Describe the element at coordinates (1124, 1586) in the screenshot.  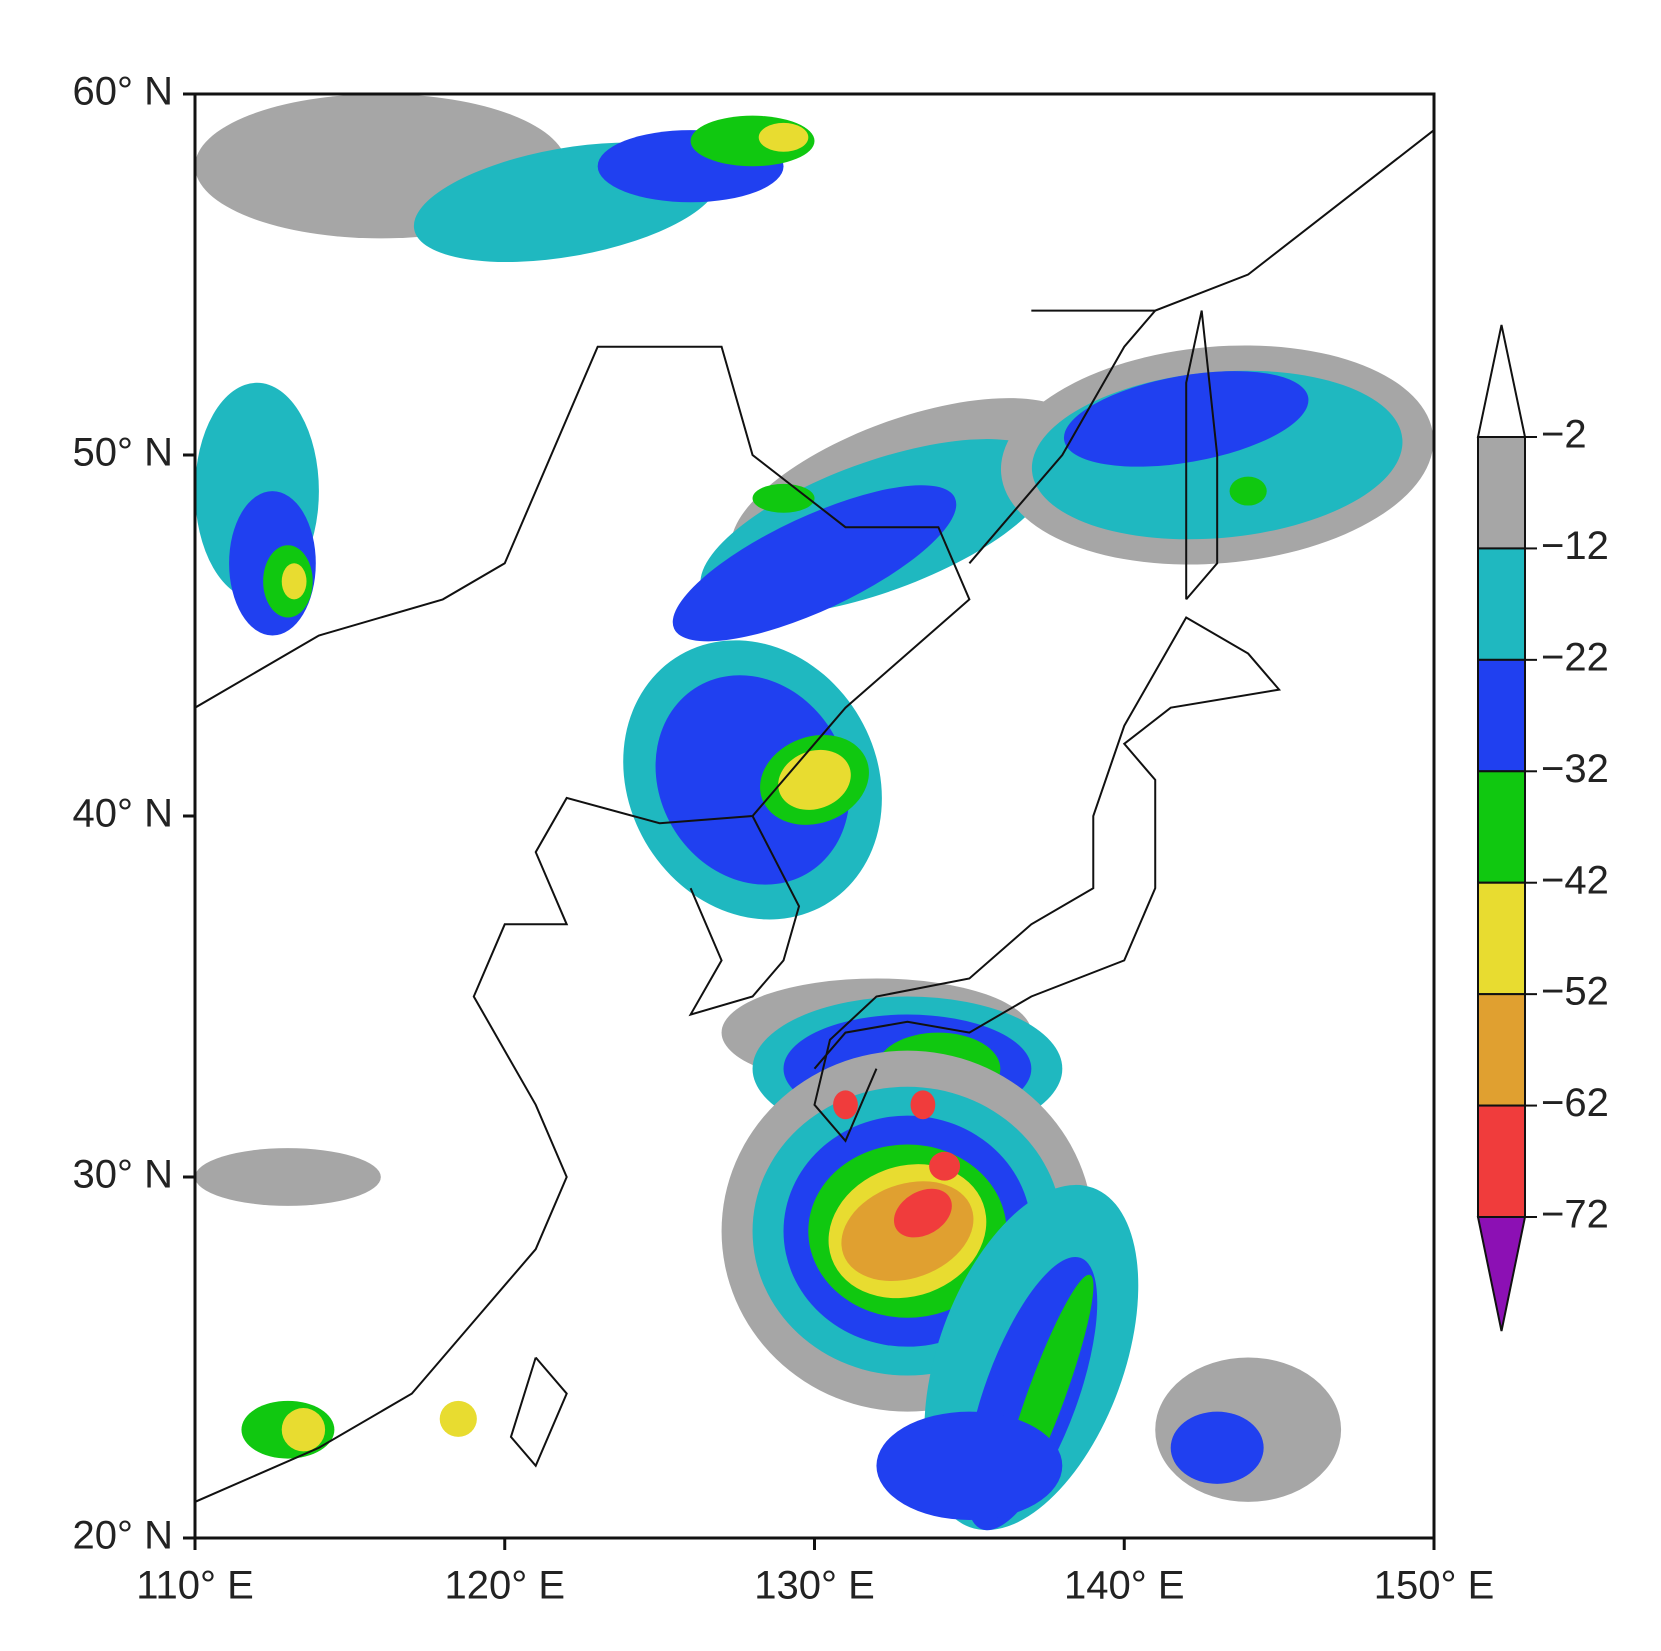
I see `x-tick-label: 140° E` at that location.